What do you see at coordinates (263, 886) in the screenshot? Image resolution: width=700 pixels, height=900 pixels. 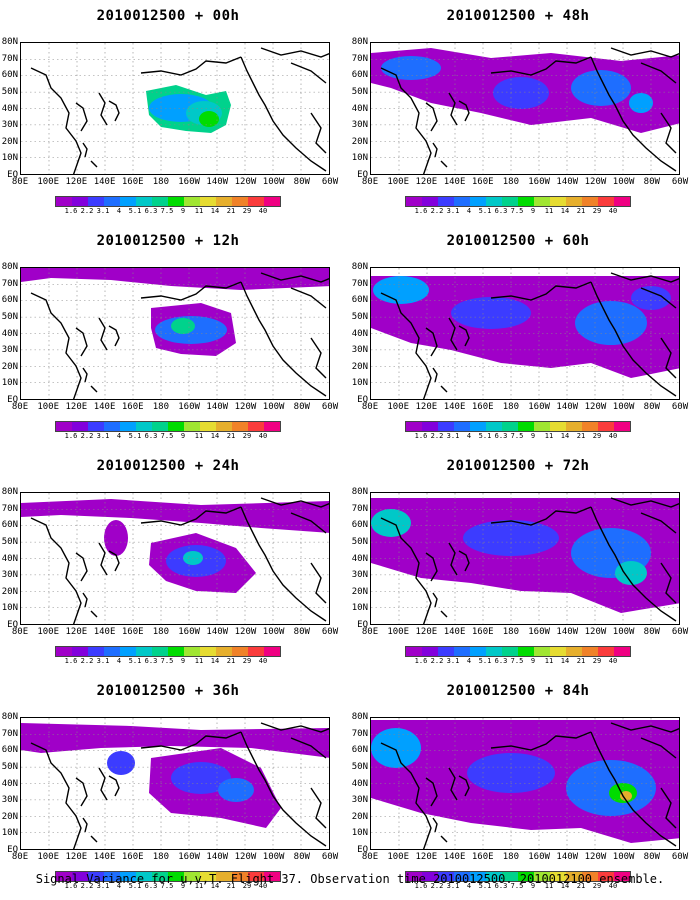 I see `colorbar-level-label: 40` at bounding box center [263, 886].